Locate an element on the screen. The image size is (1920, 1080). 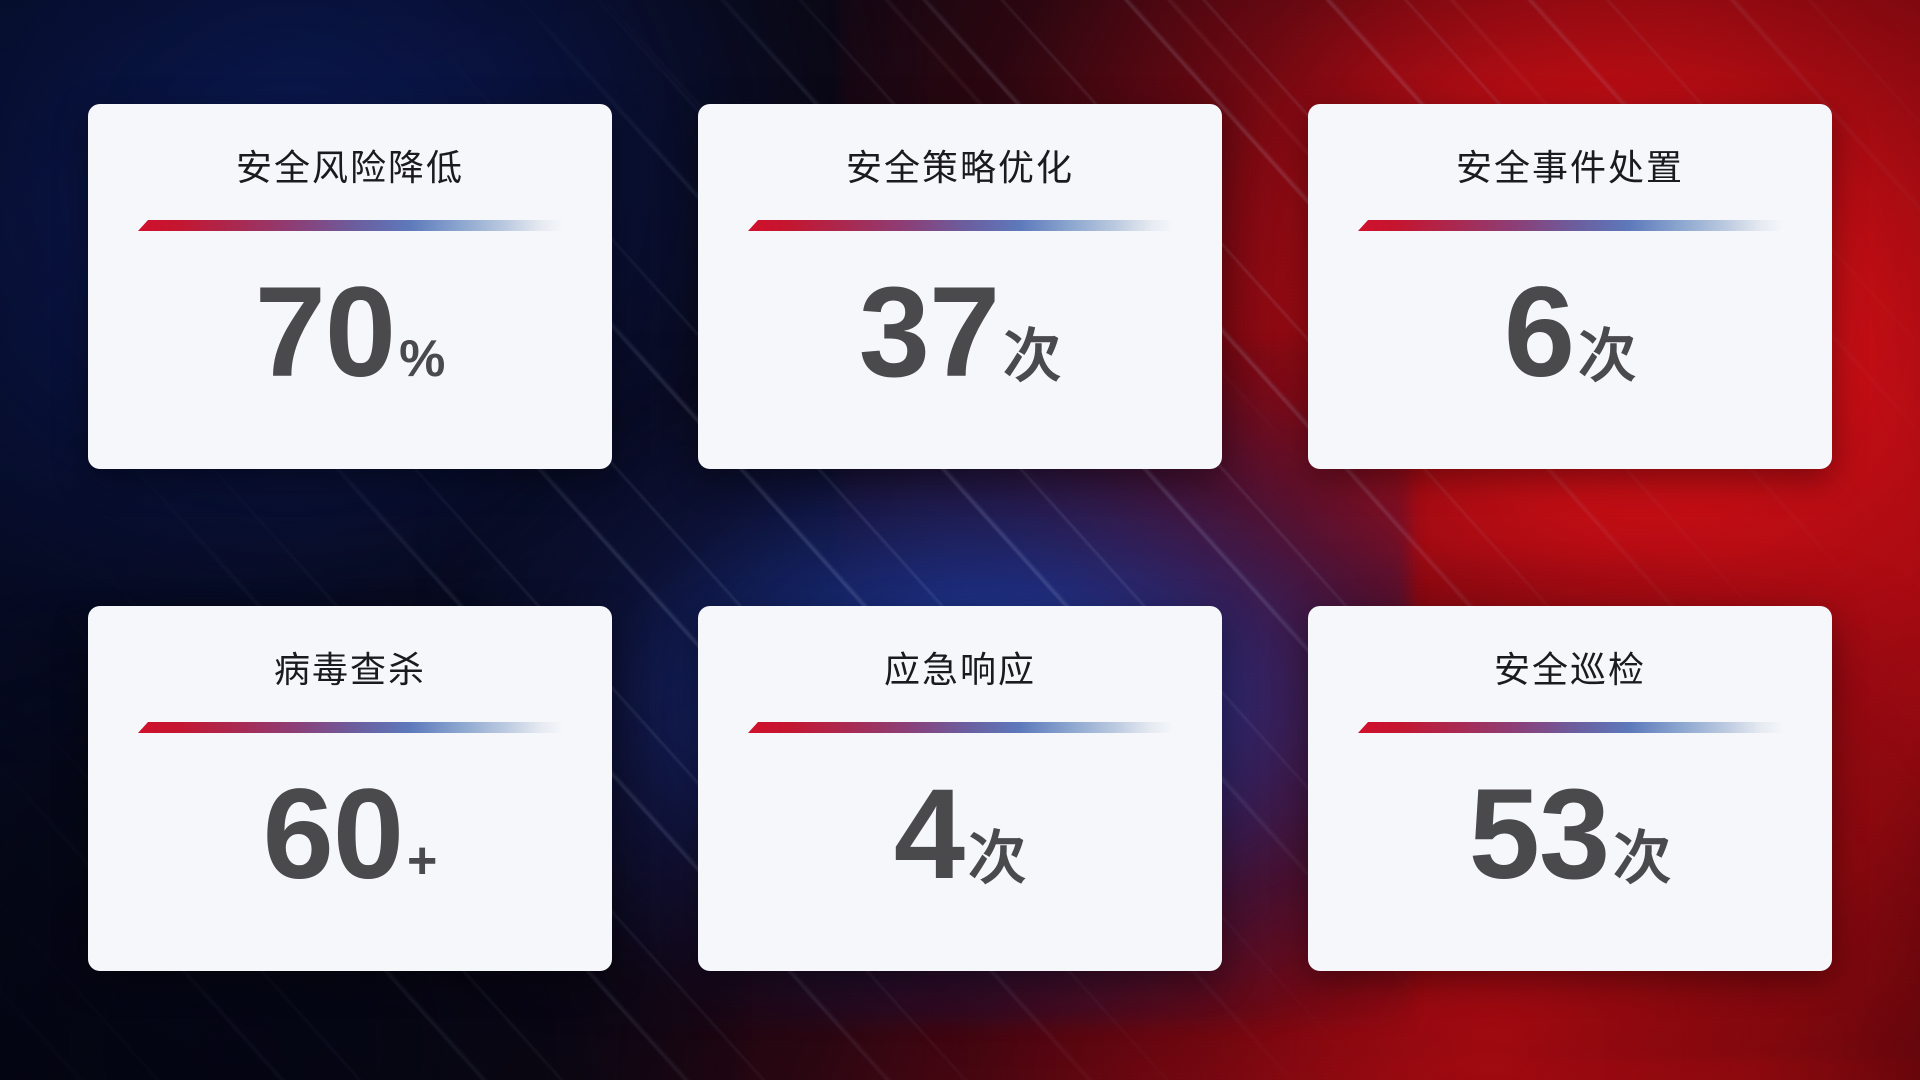
metric-card-emergency-response: 应急响应 4 次 is located at coordinates (960, 788).